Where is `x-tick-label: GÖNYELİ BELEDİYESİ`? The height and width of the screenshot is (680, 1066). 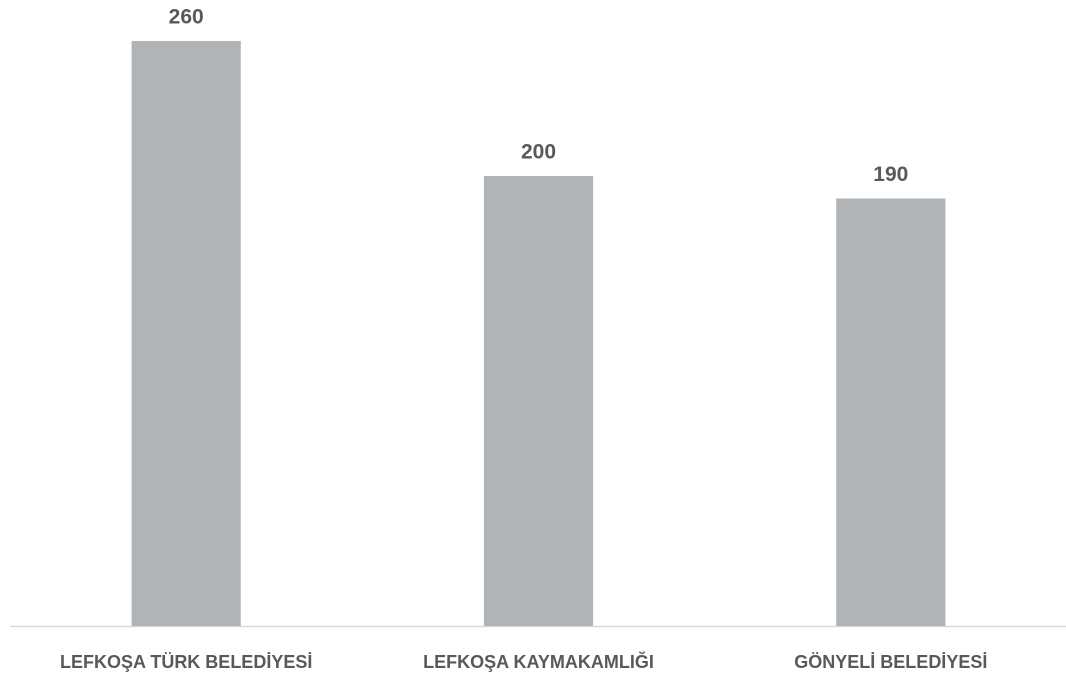
x-tick-label: GÖNYELİ BELEDİYESİ is located at coordinates (890, 662).